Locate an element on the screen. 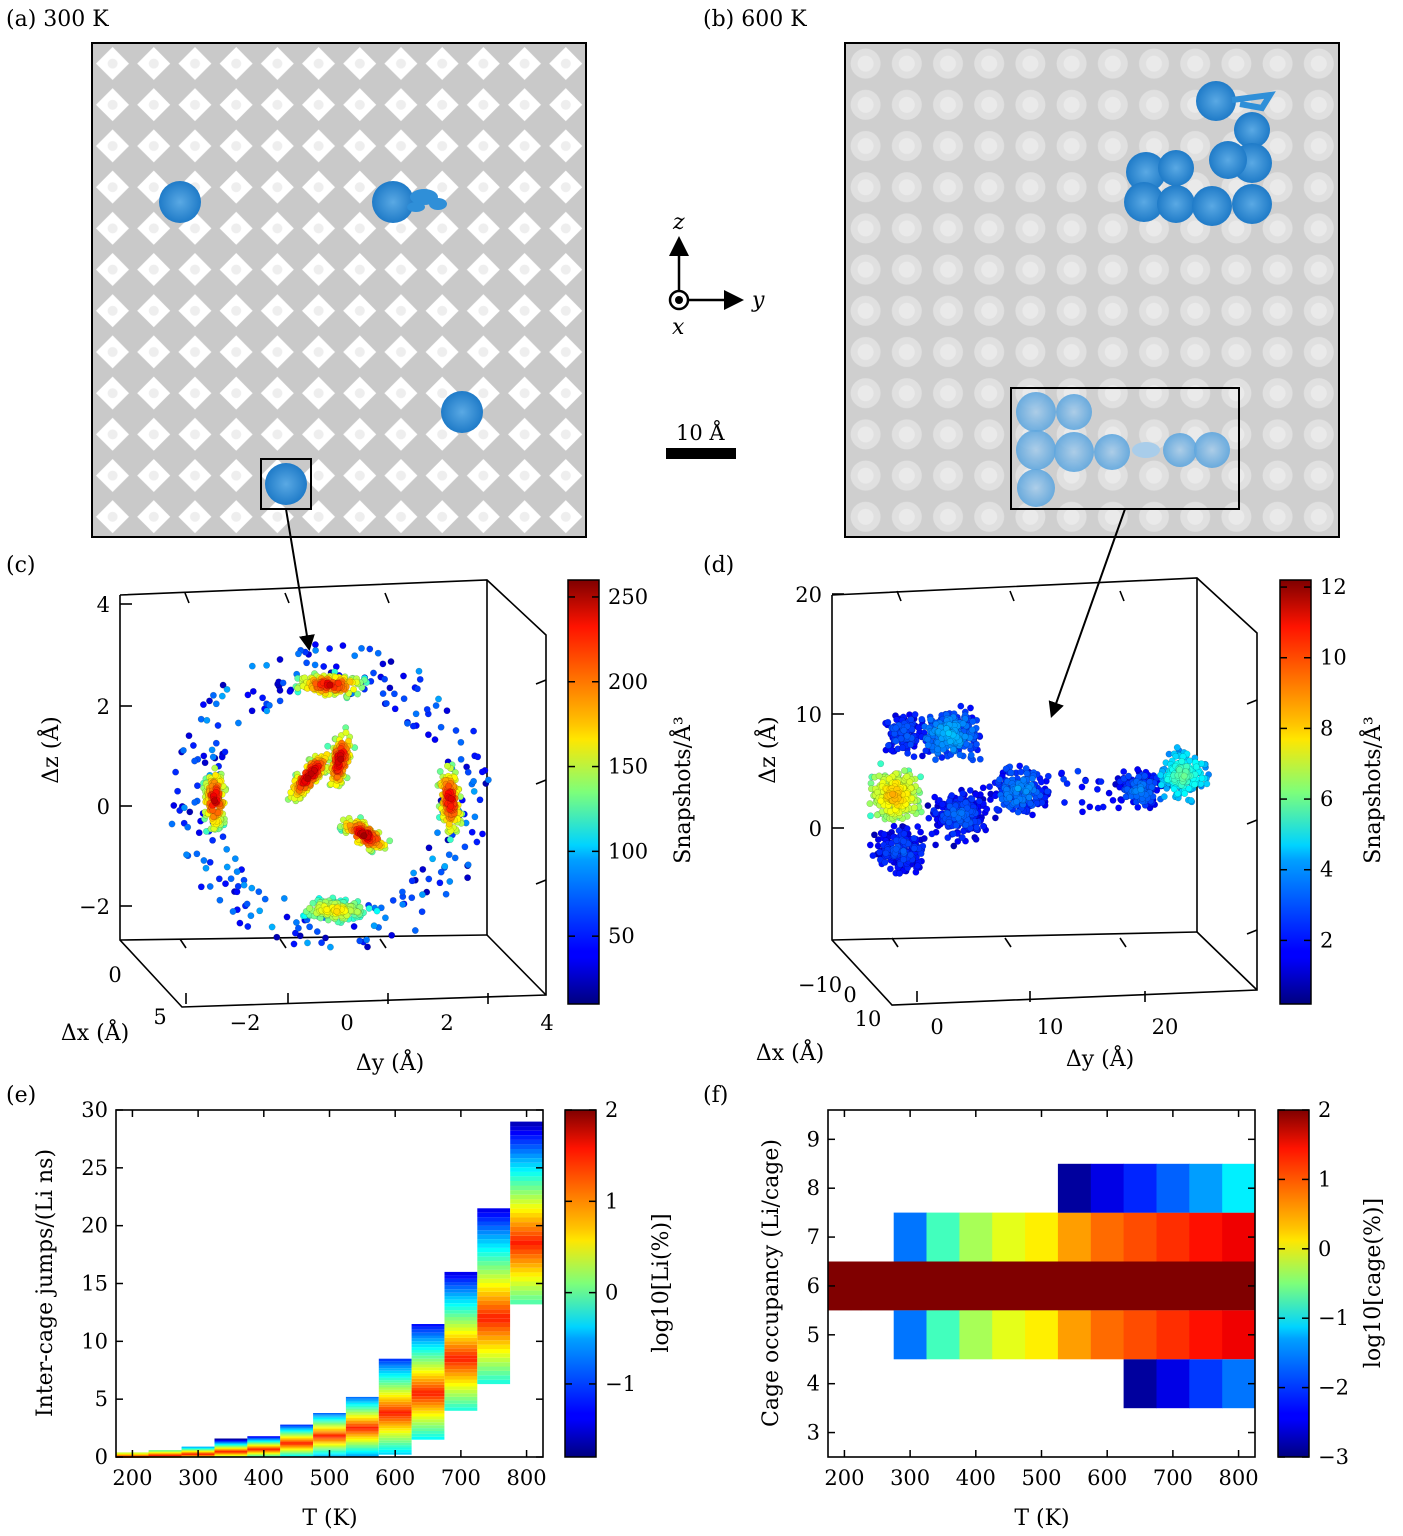  colorbar-tick-label: 150 is located at coordinates (628, 767).